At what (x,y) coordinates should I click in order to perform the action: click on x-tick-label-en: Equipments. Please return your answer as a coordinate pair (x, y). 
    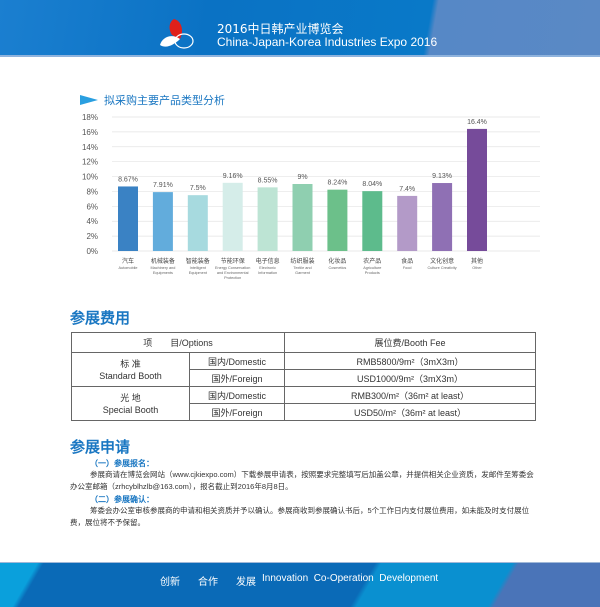
    Looking at the image, I should click on (163, 273).